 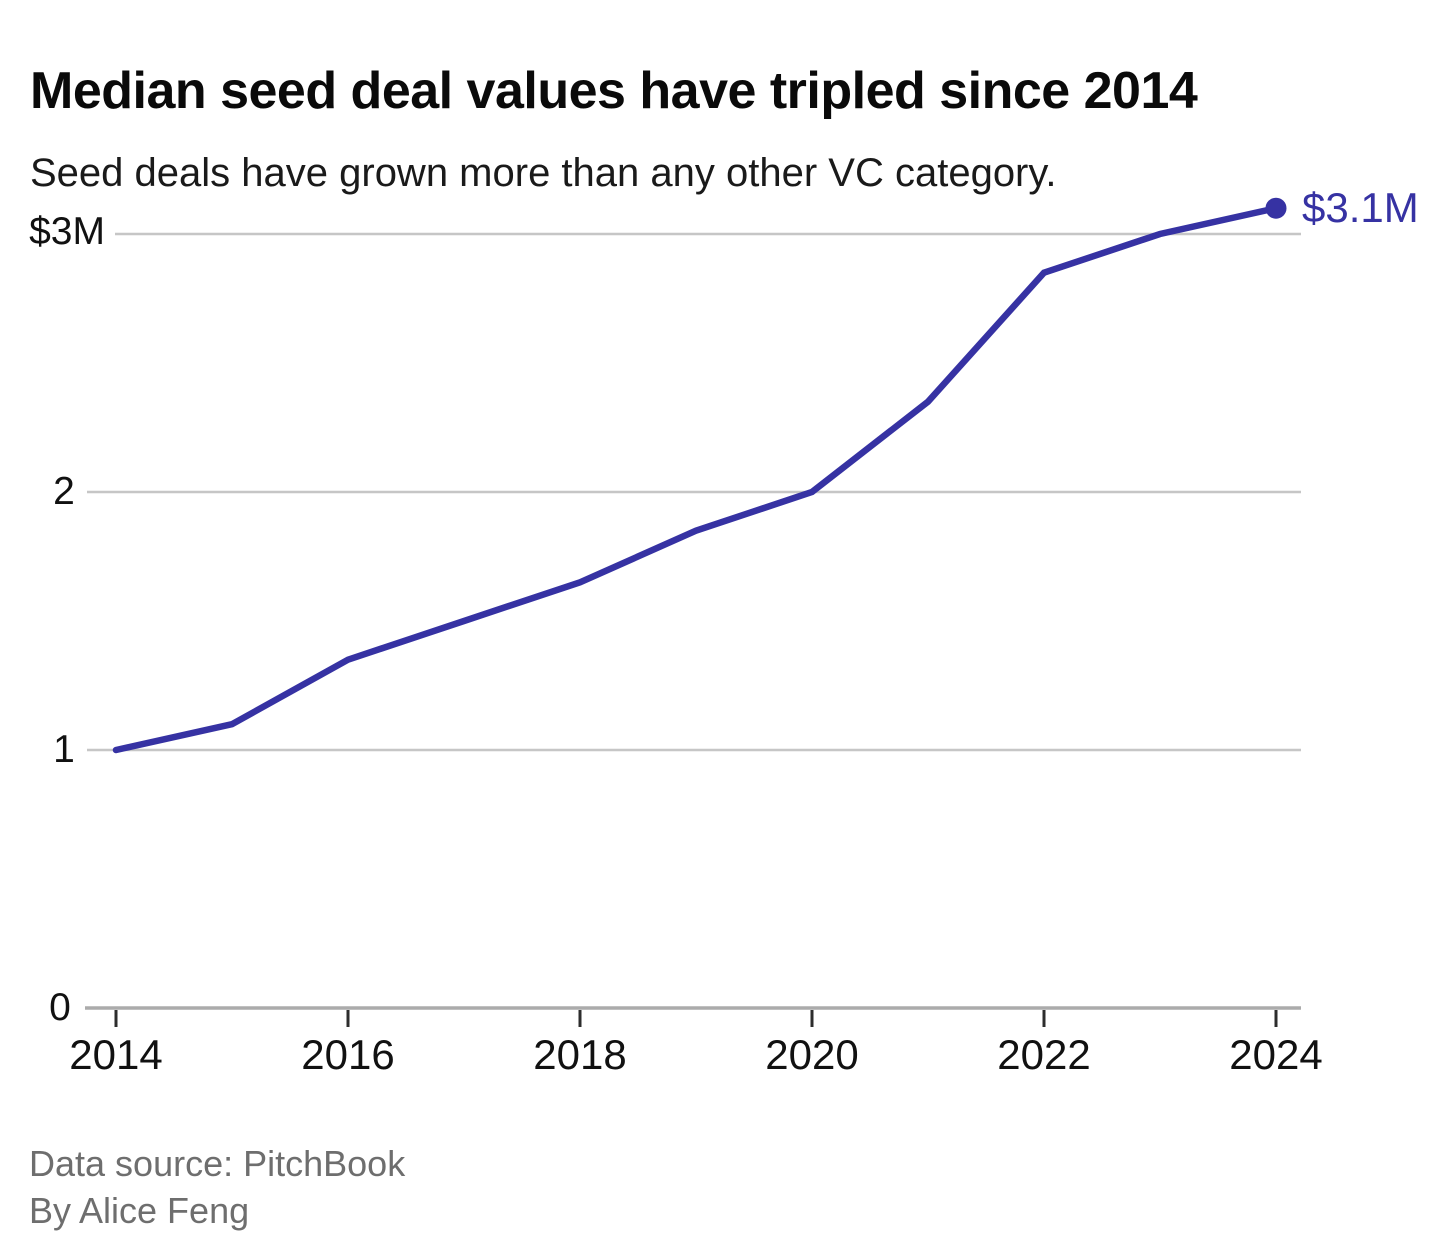 What do you see at coordinates (67, 231) in the screenshot?
I see `y-tick-label-3m: $3M` at bounding box center [67, 231].